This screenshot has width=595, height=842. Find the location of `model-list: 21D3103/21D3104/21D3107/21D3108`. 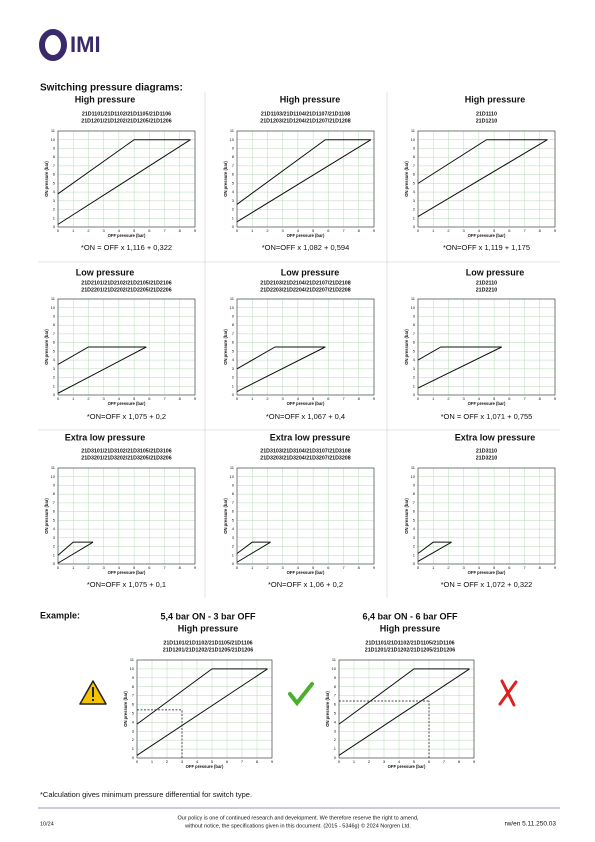

model-list: 21D3103/21D3104/21D3107/21D3108 is located at coordinates (305, 451).